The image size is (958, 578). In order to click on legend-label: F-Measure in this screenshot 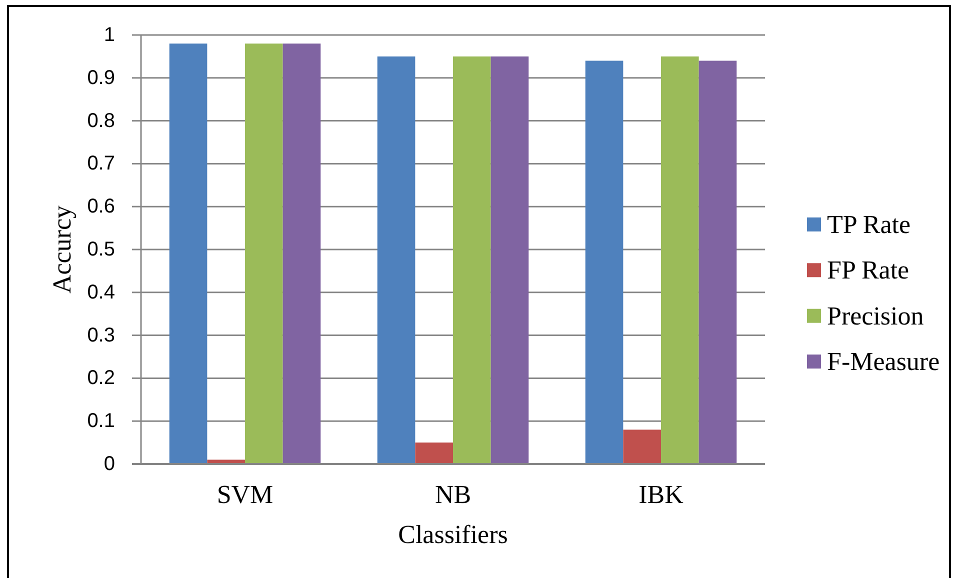, I will do `click(883, 361)`.